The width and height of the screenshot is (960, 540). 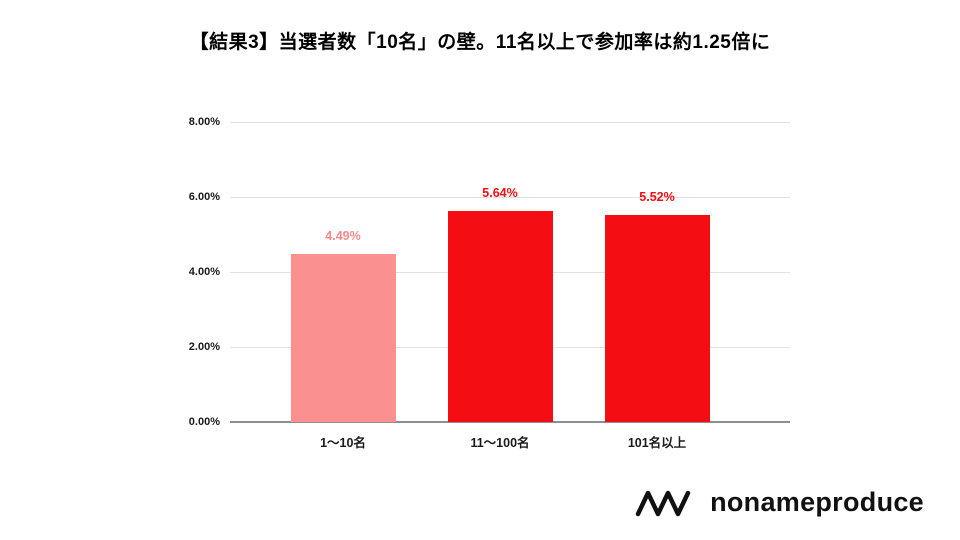 What do you see at coordinates (510, 422) in the screenshot?
I see `x-axis-line` at bounding box center [510, 422].